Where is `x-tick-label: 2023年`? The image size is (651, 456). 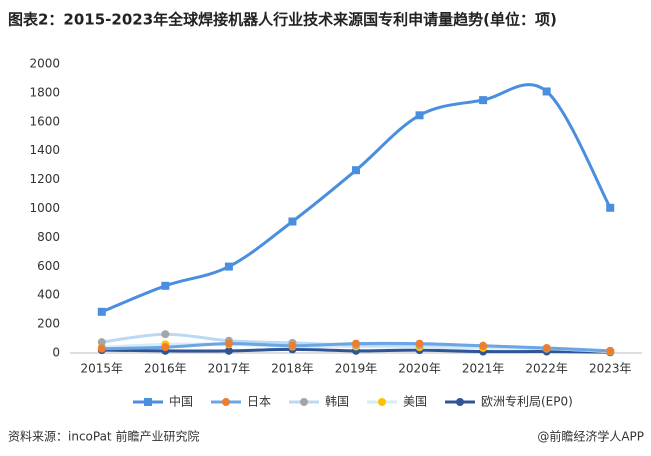
x-tick-label: 2023年 is located at coordinates (610, 369).